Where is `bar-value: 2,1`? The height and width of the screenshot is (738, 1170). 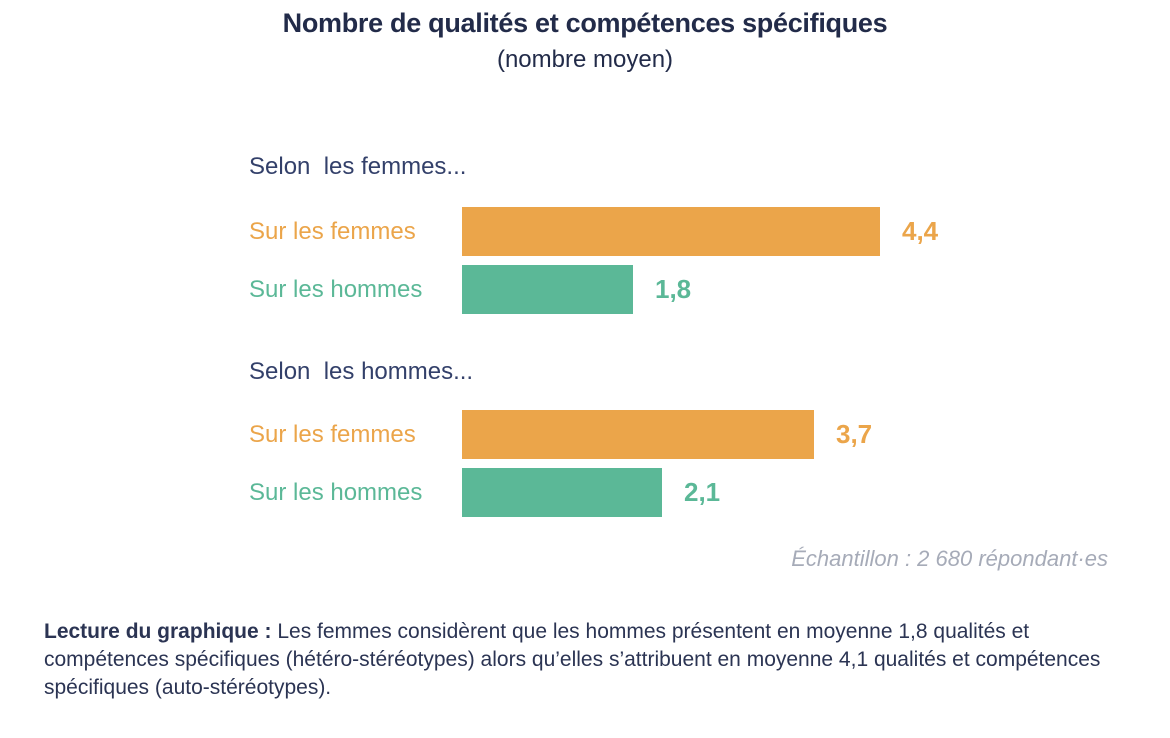
bar-value: 2,1 is located at coordinates (702, 492).